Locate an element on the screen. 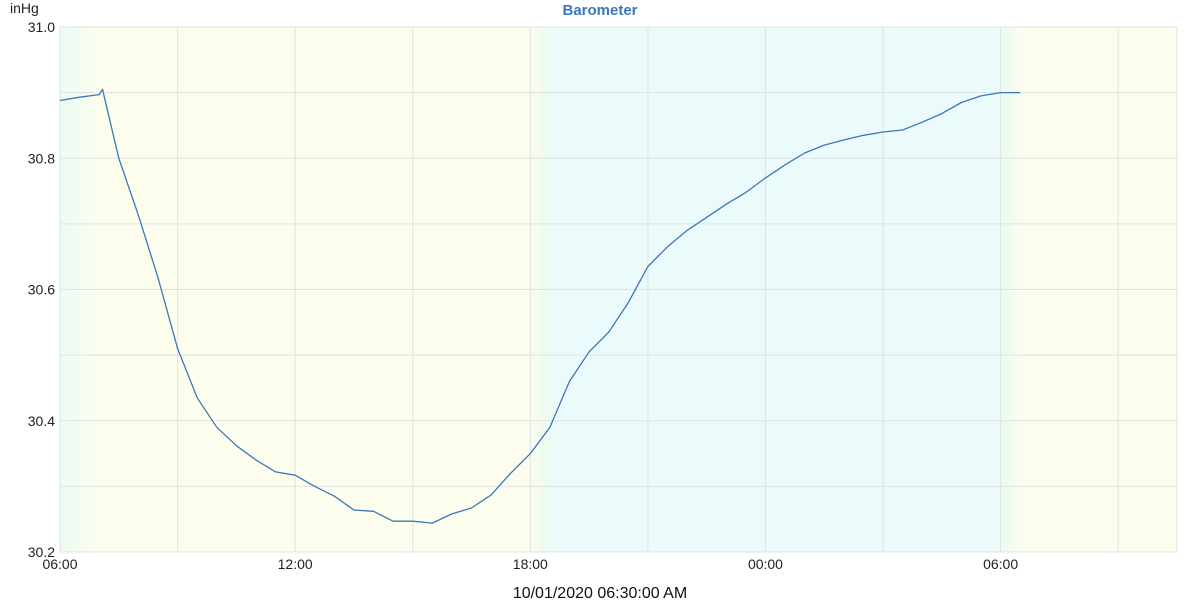  y-axis-ticks: 30.2 30.4 30.6 30.8 31.0 is located at coordinates (41, 289).